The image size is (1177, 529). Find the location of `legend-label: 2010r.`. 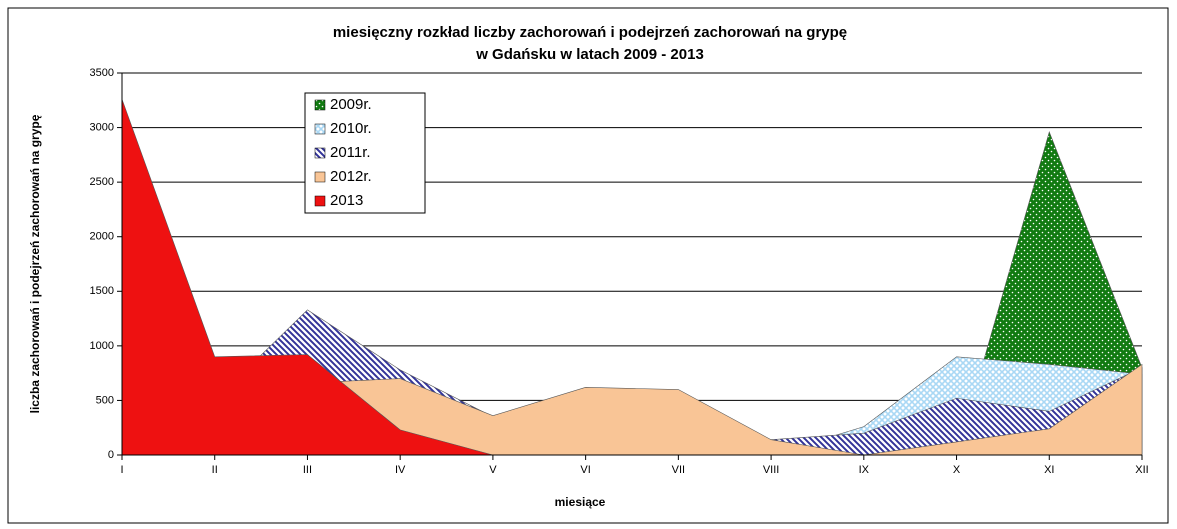

legend-label: 2010r. is located at coordinates (351, 128).